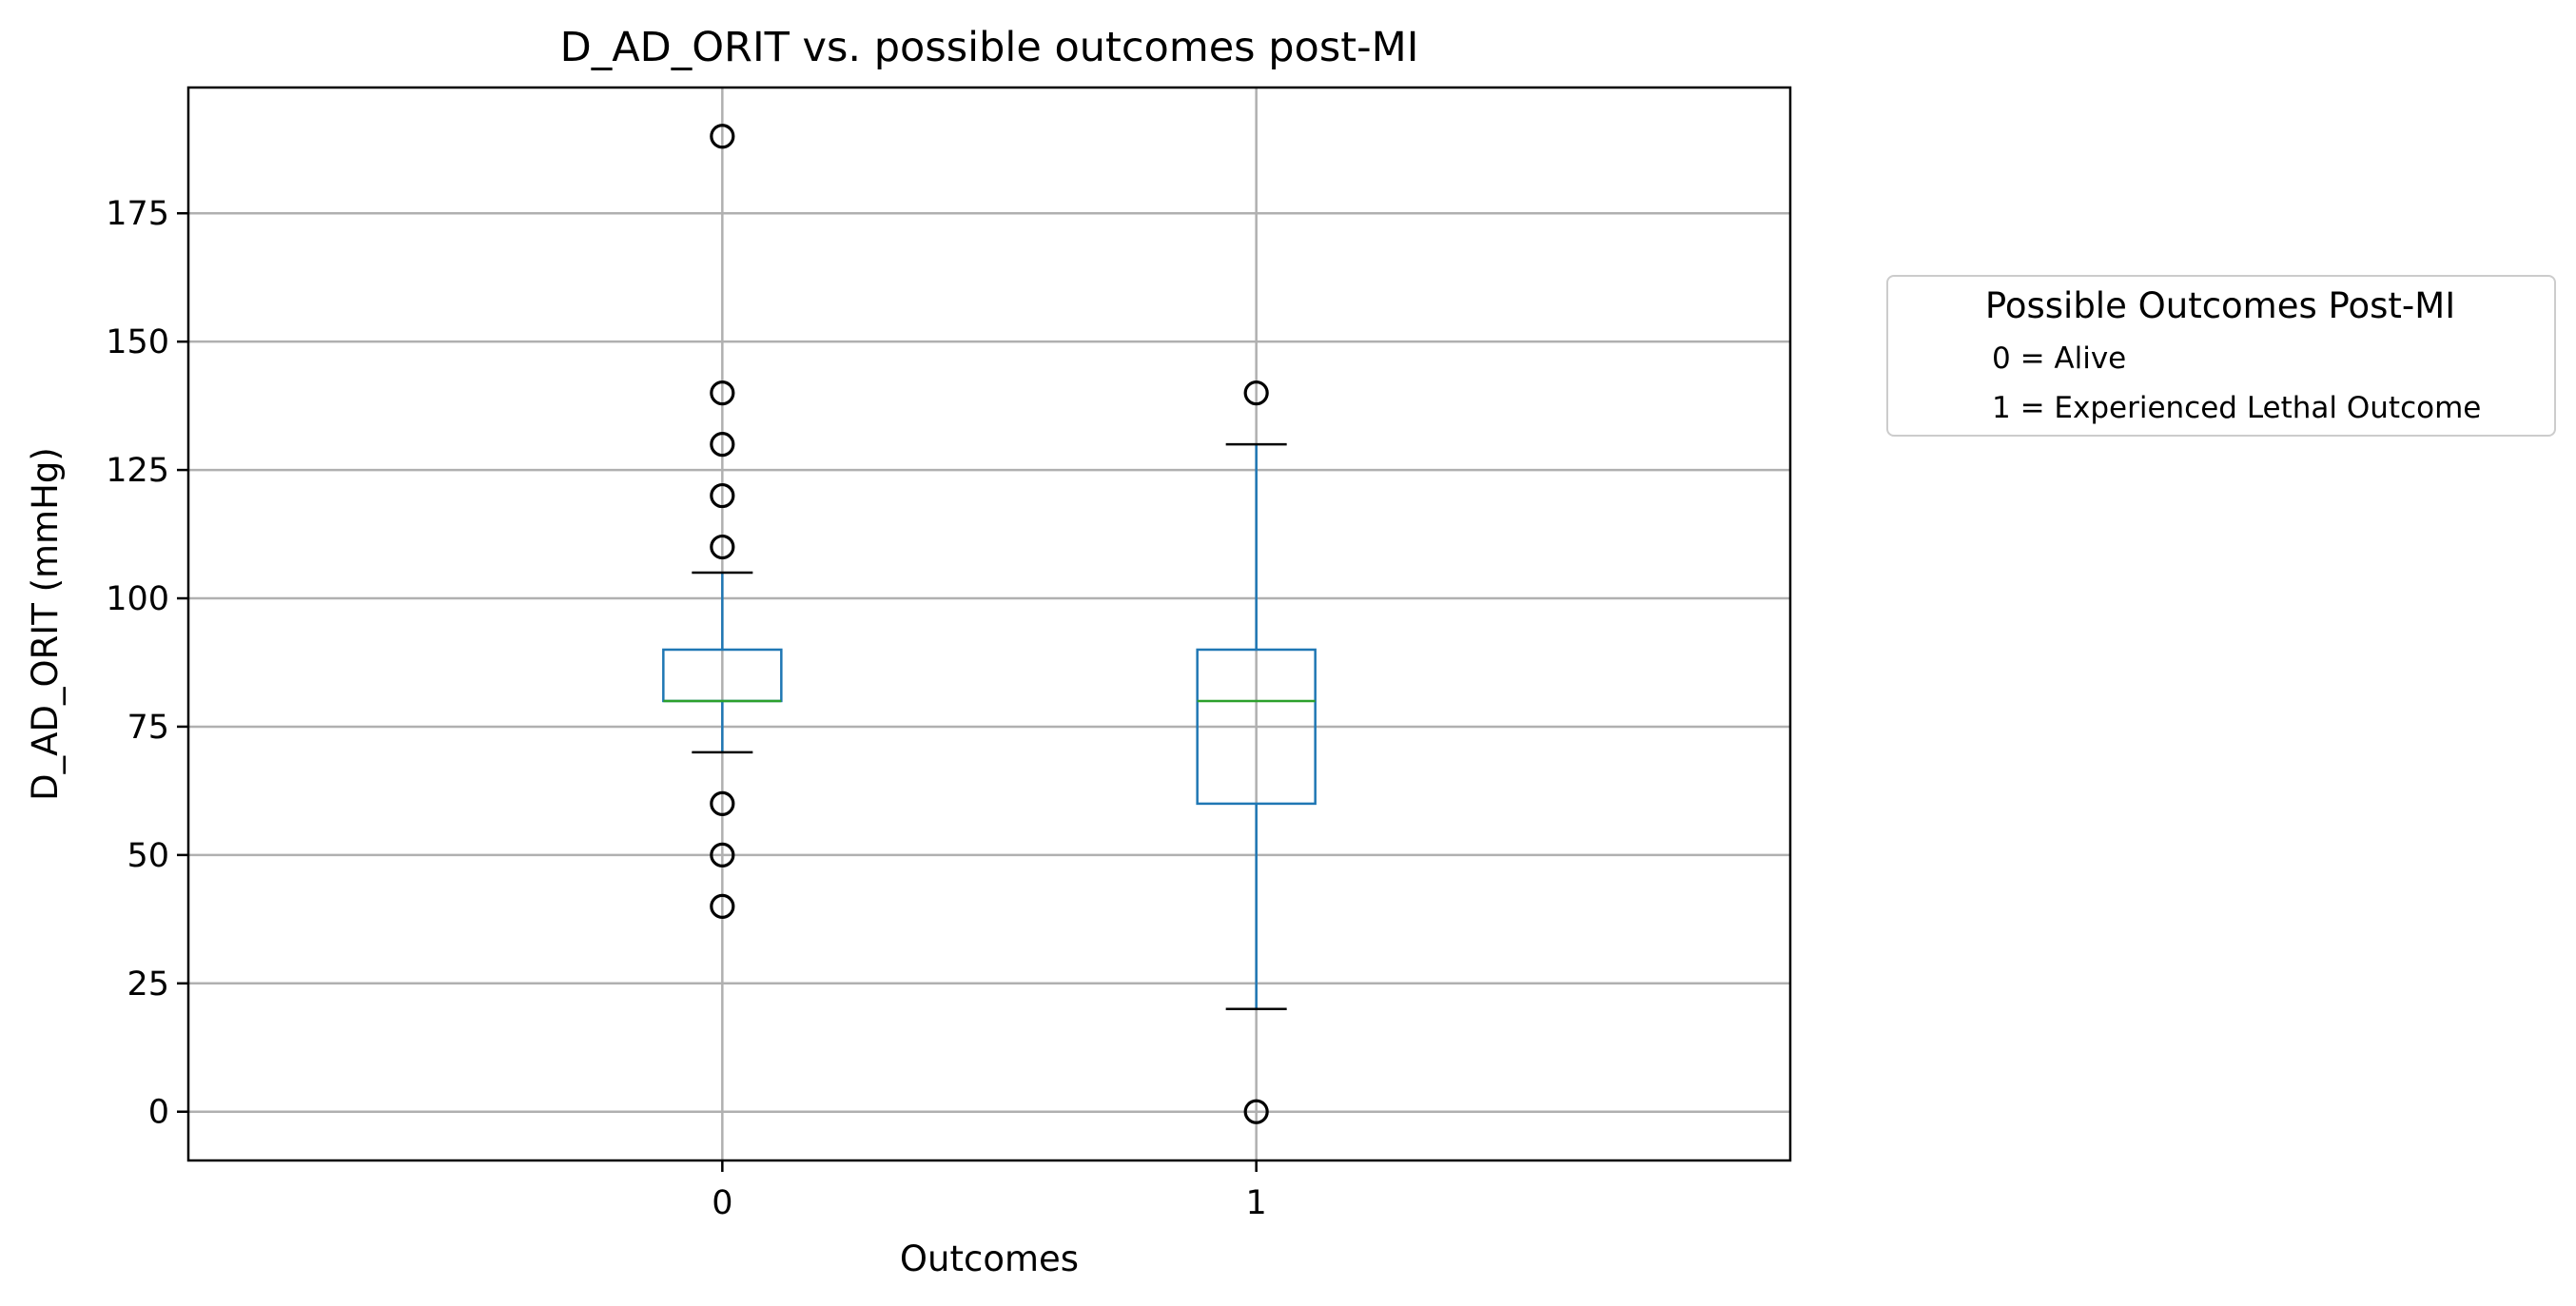 This screenshot has height=1306, width=2576. What do you see at coordinates (138, 599) in the screenshot?
I see `y-tick-label: 100` at bounding box center [138, 599].